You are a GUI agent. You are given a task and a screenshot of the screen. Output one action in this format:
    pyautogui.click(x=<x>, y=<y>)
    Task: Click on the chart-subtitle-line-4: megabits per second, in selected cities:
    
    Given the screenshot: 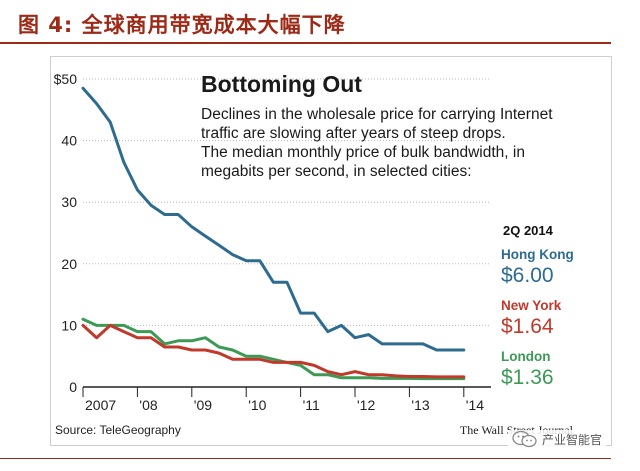 What is the action you would take?
    pyautogui.click(x=336, y=171)
    